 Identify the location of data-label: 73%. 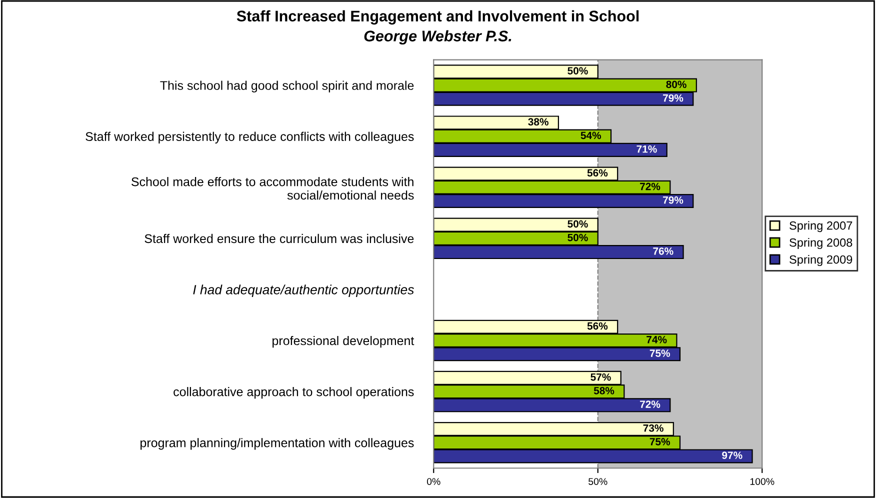
(653, 428).